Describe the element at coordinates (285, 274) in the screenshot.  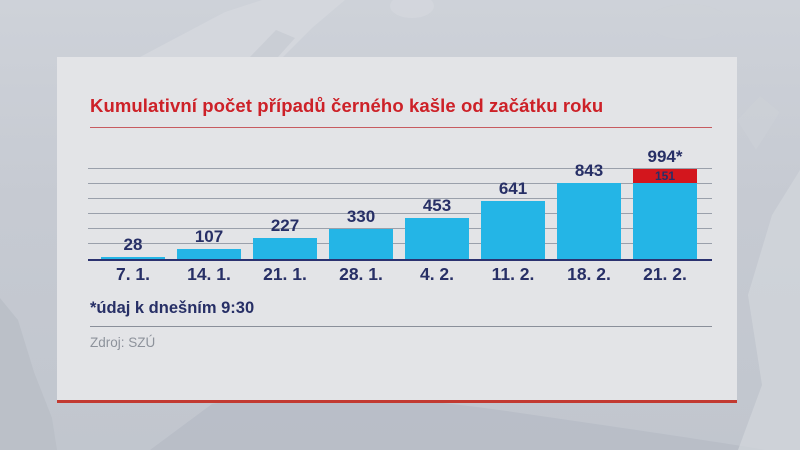
I see `x-axis-label: 21. 1.` at that location.